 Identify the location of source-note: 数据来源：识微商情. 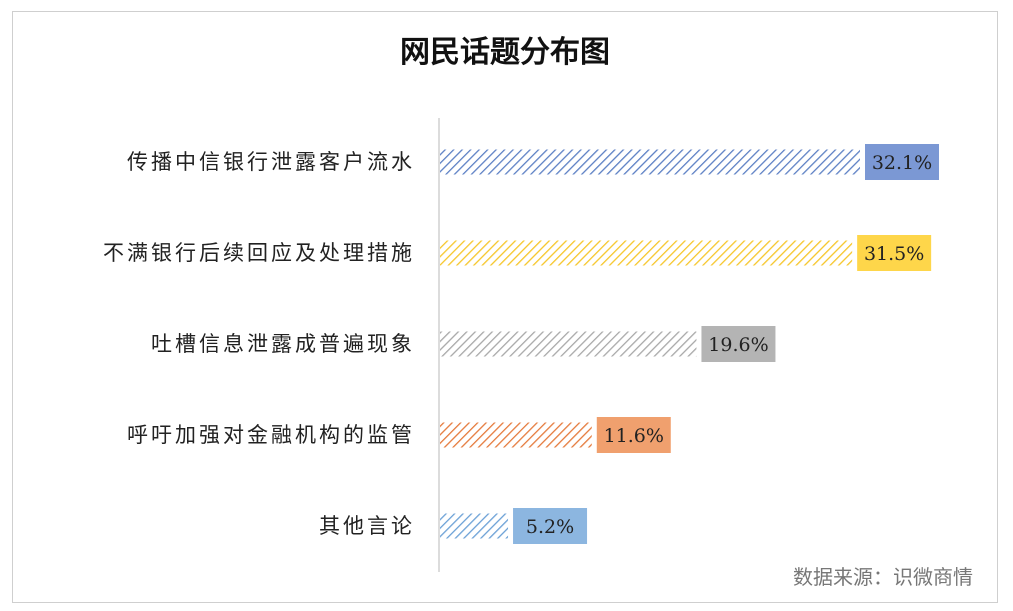
(883, 577).